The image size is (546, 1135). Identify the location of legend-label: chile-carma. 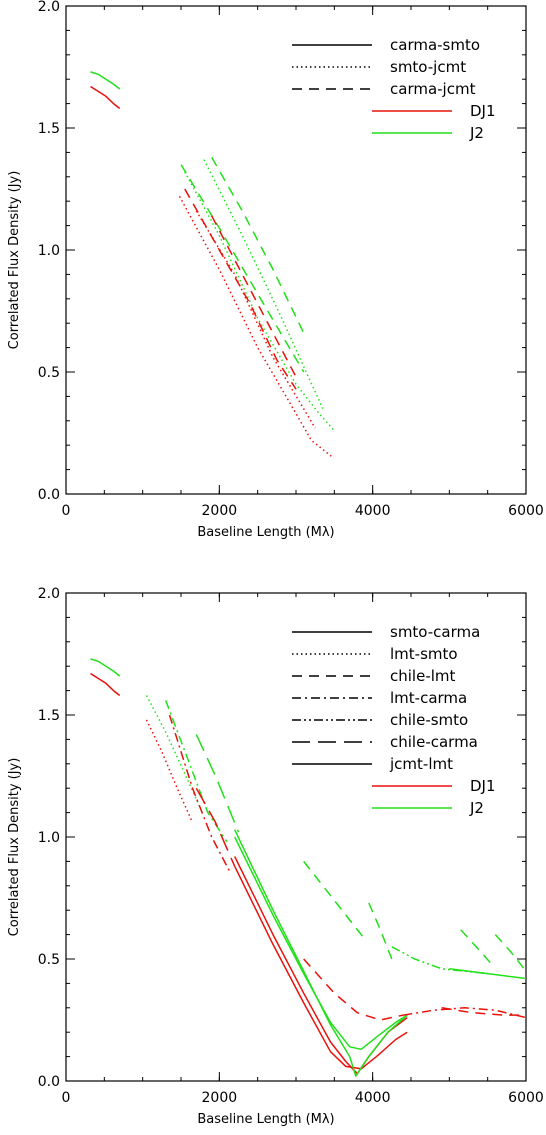
(434, 742).